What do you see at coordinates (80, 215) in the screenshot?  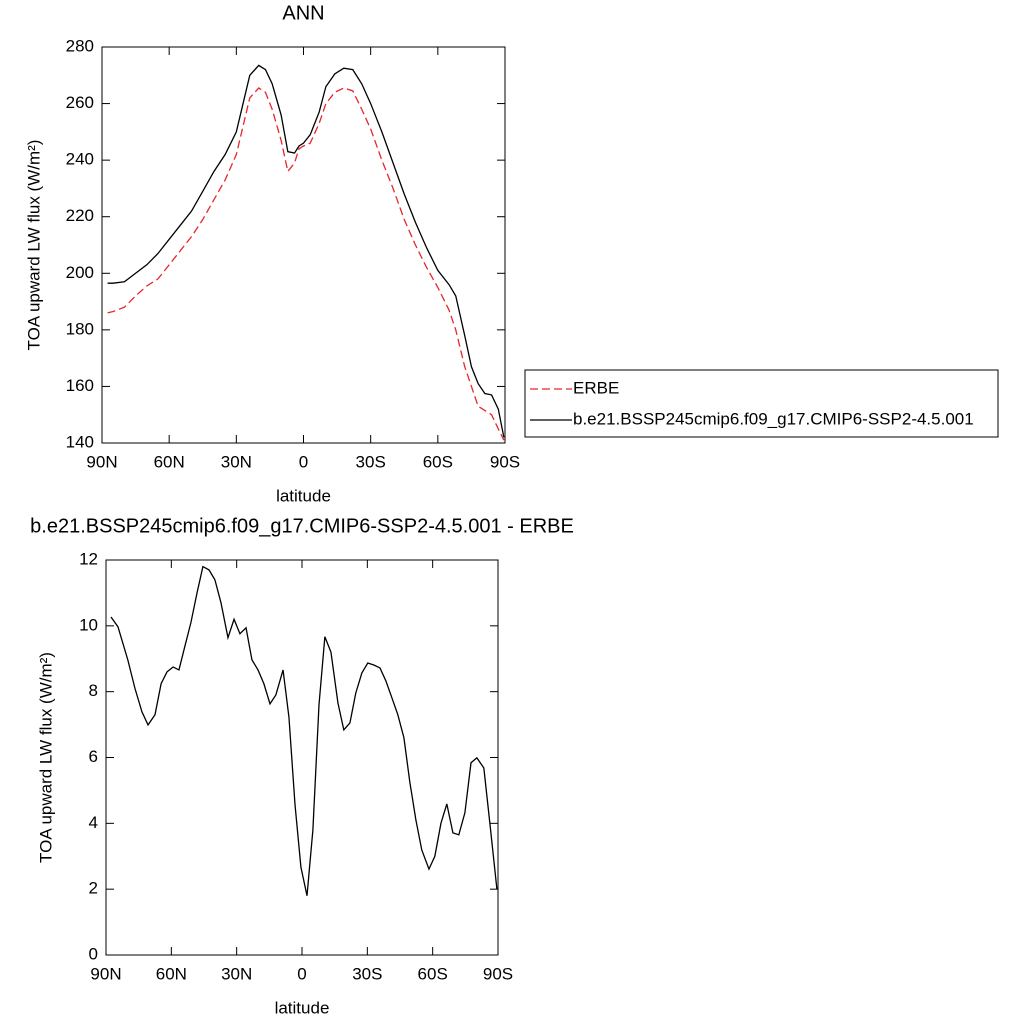 I see `y-tick-label: 220` at bounding box center [80, 215].